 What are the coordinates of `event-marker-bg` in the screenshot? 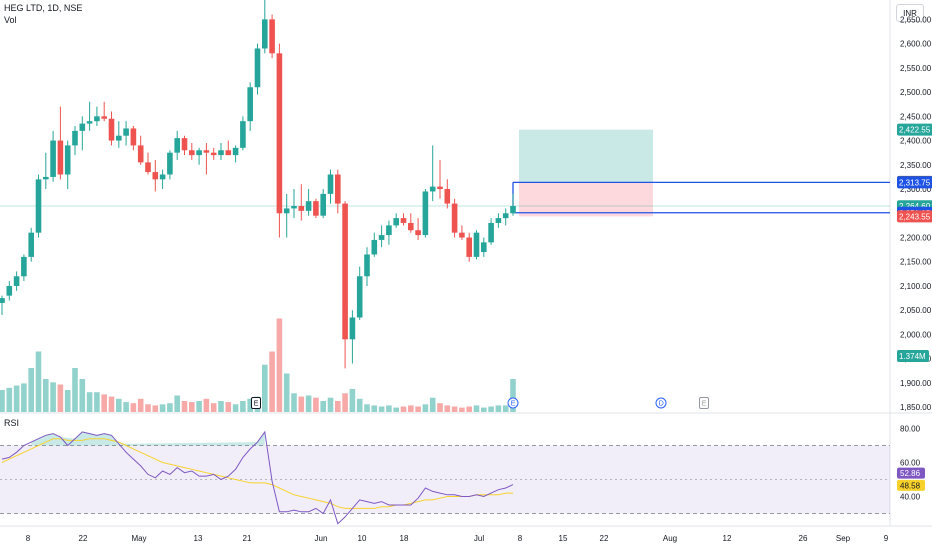 It's located at (513, 403).